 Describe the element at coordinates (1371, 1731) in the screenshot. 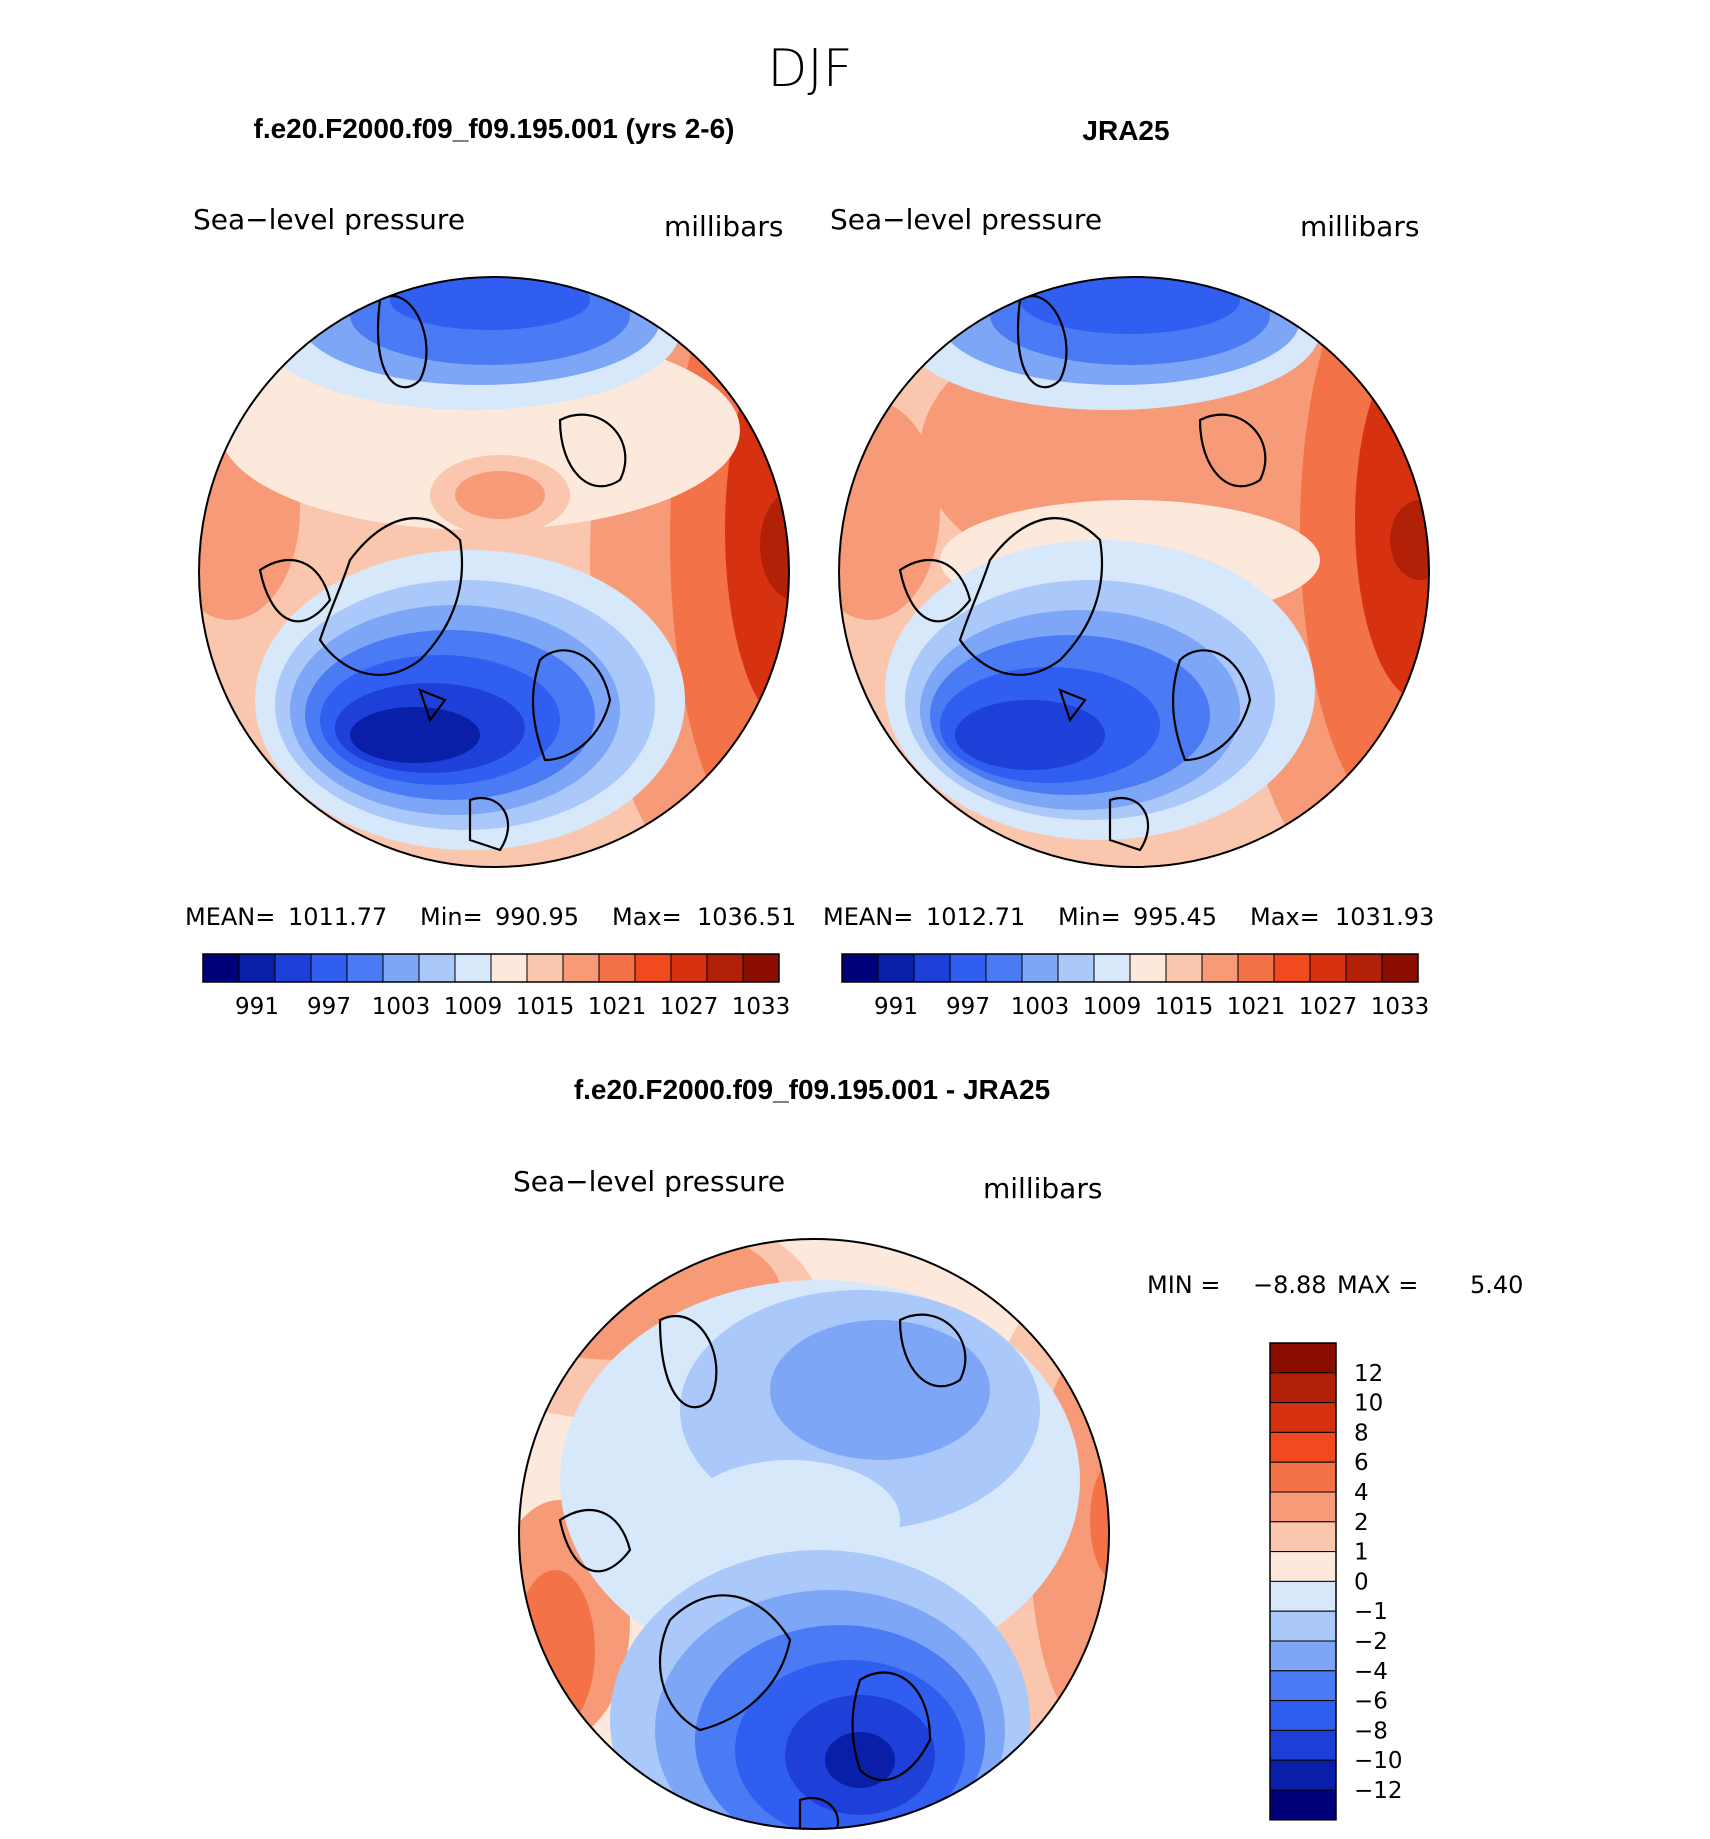

I see `colorbar-tick-label: −8` at that location.